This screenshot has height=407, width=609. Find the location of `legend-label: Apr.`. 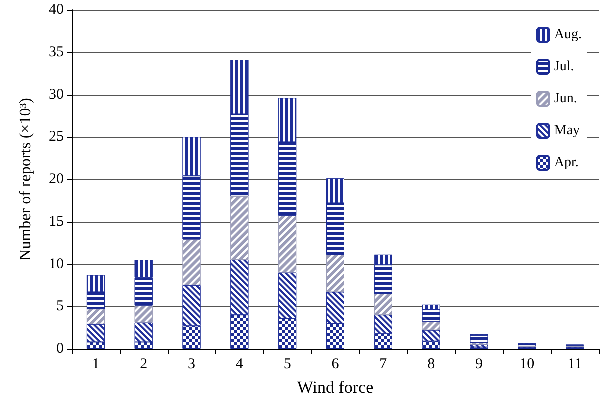

legend-label: Apr. is located at coordinates (566, 163).